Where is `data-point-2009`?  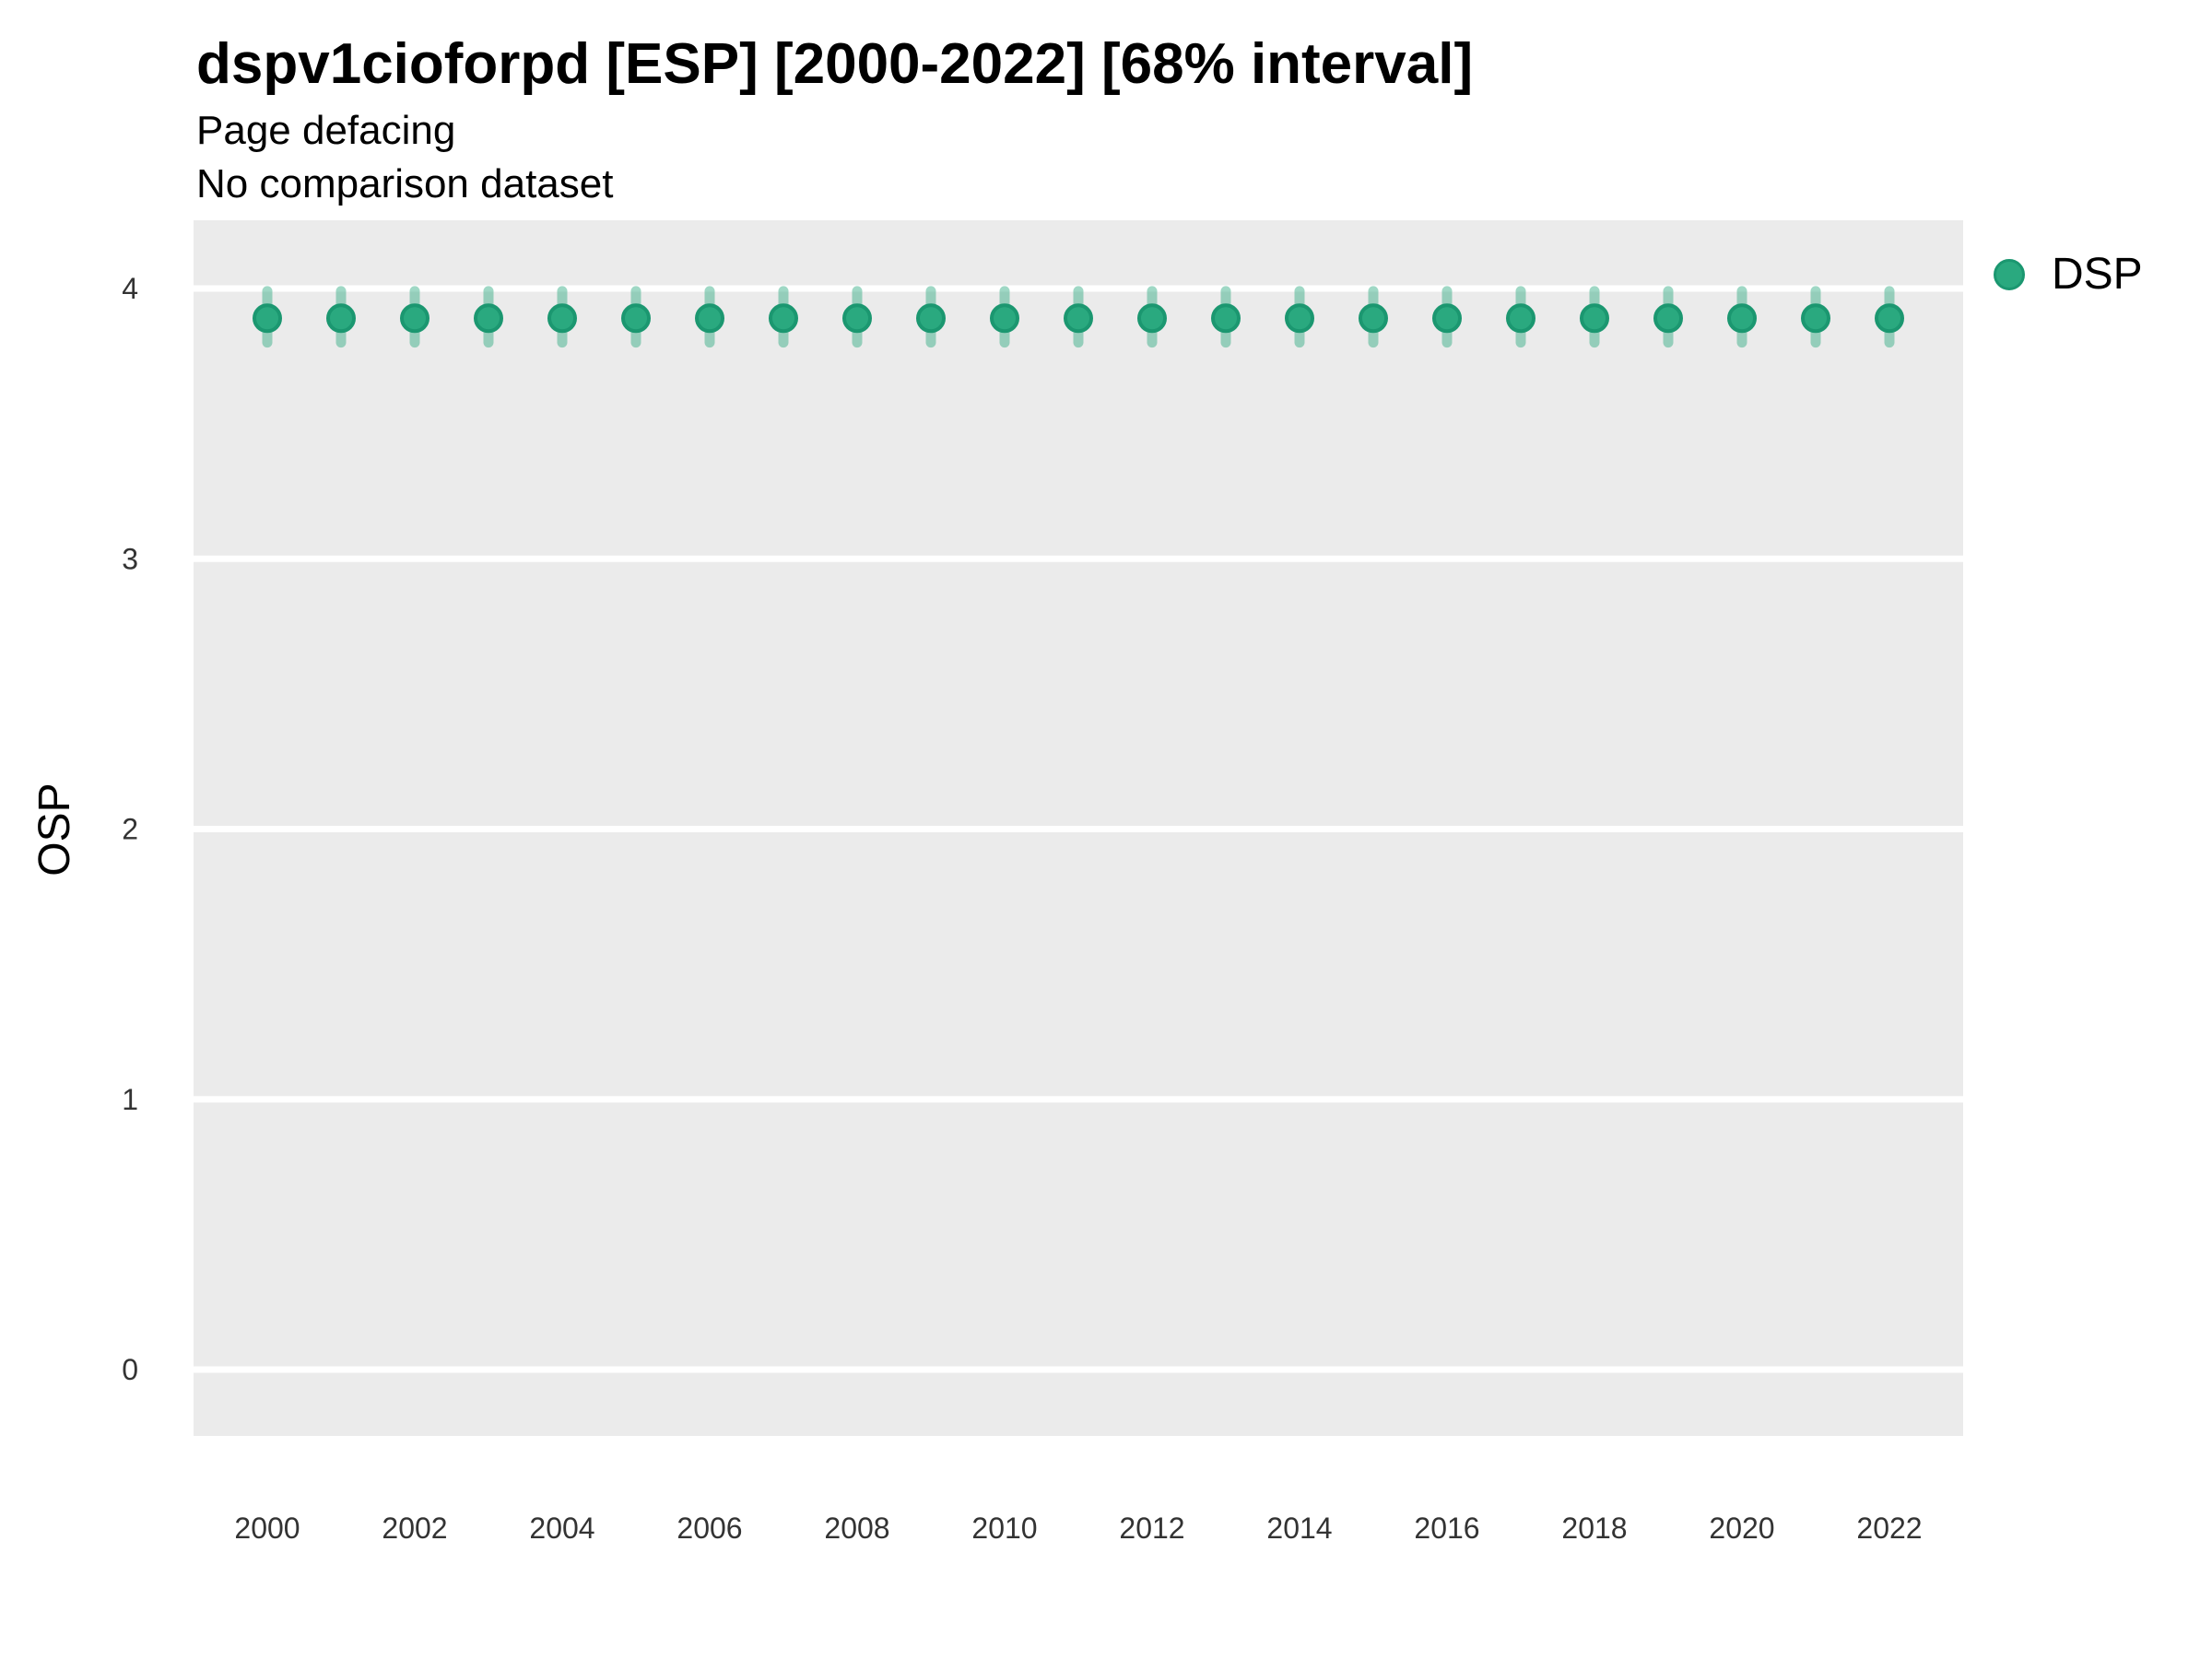 data-point-2009 is located at coordinates (931, 318).